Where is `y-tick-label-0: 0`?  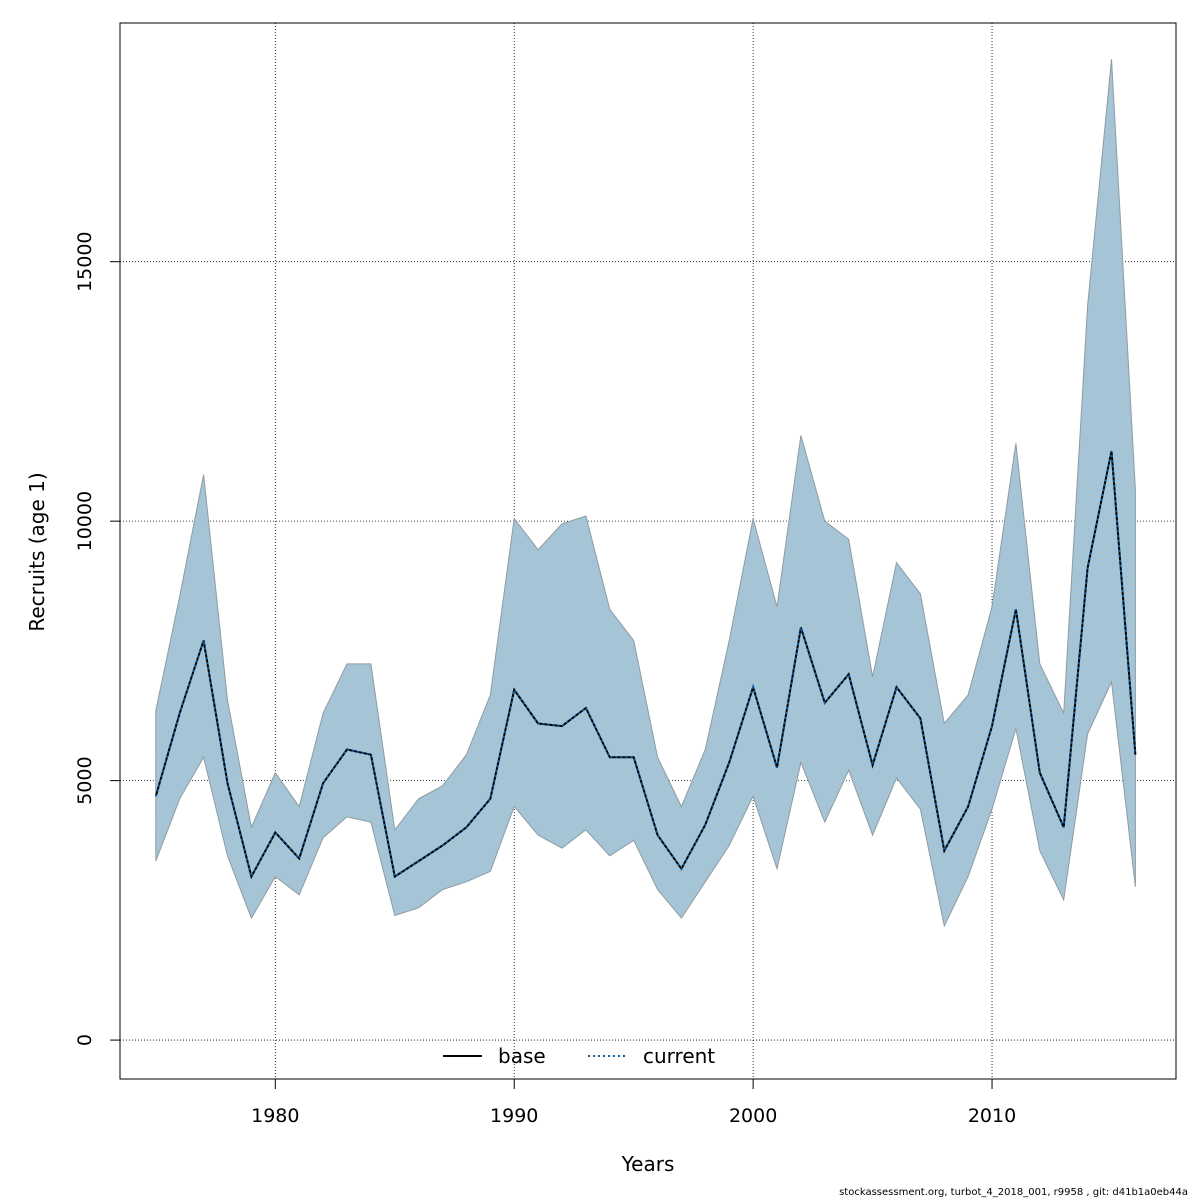
y-tick-label-0: 0 is located at coordinates (85, 1040).